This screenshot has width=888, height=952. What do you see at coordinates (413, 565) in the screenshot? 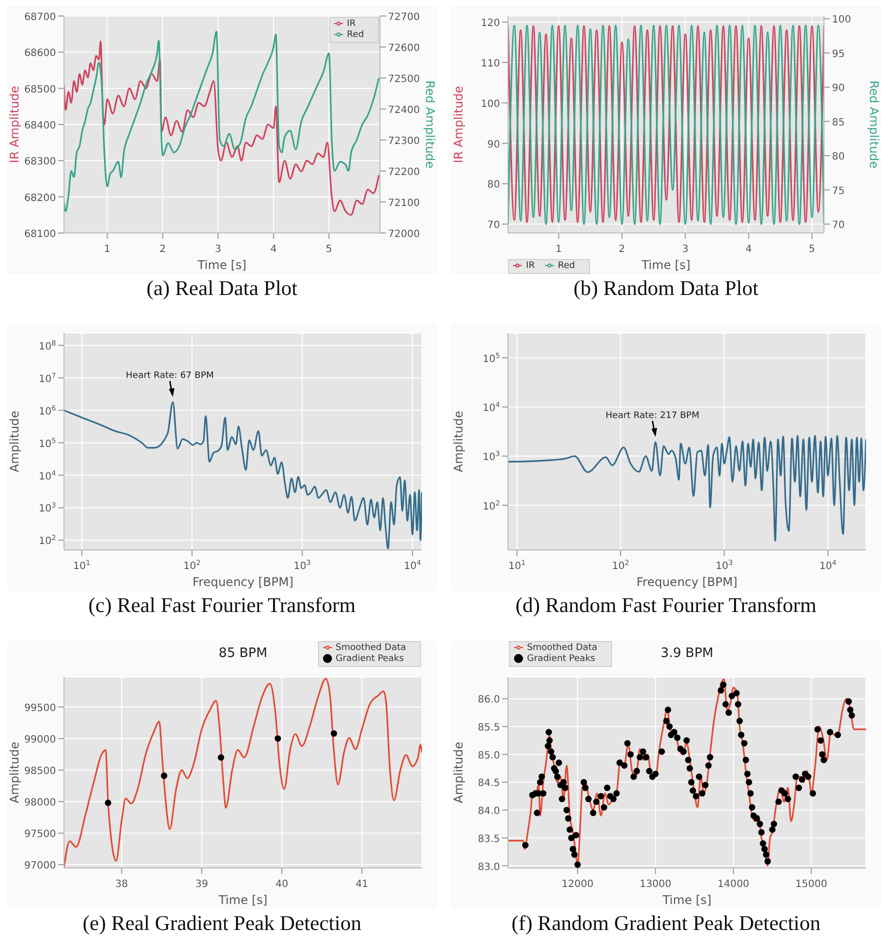
I see `x-tick-label: 10$^{4}$` at bounding box center [413, 565].